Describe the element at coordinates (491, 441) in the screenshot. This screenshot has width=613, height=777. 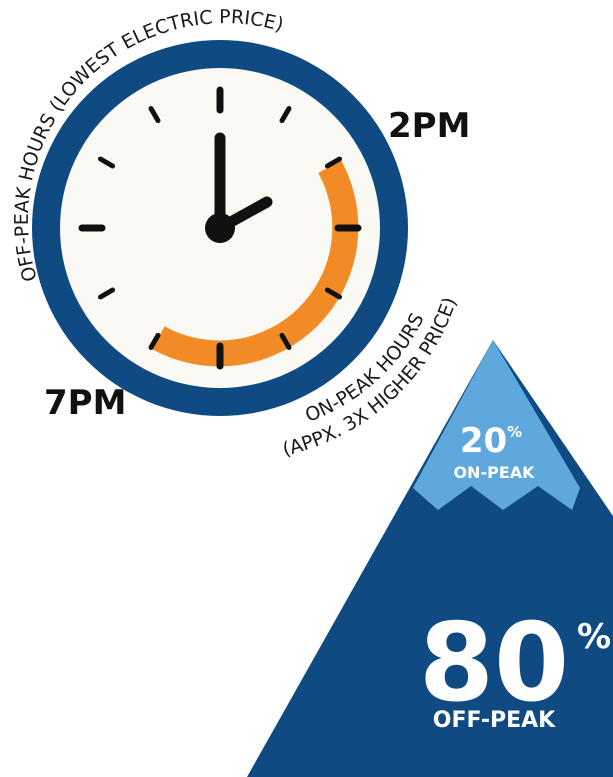
I see `on-peak-percent: 20%` at that location.